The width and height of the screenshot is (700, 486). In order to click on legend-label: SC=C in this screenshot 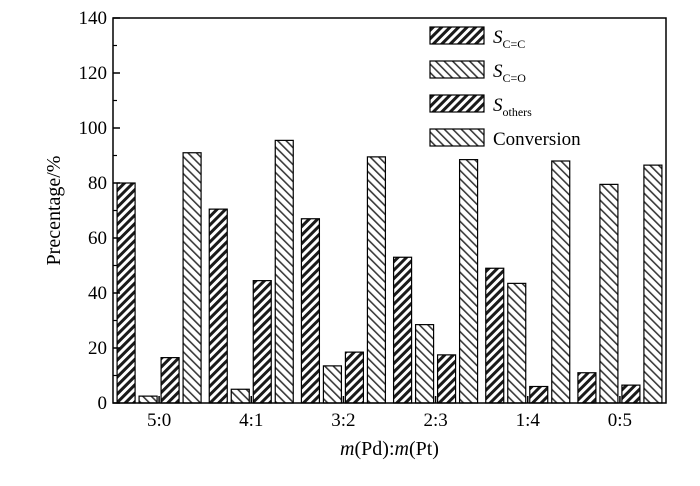, I will do `click(509, 39)`.